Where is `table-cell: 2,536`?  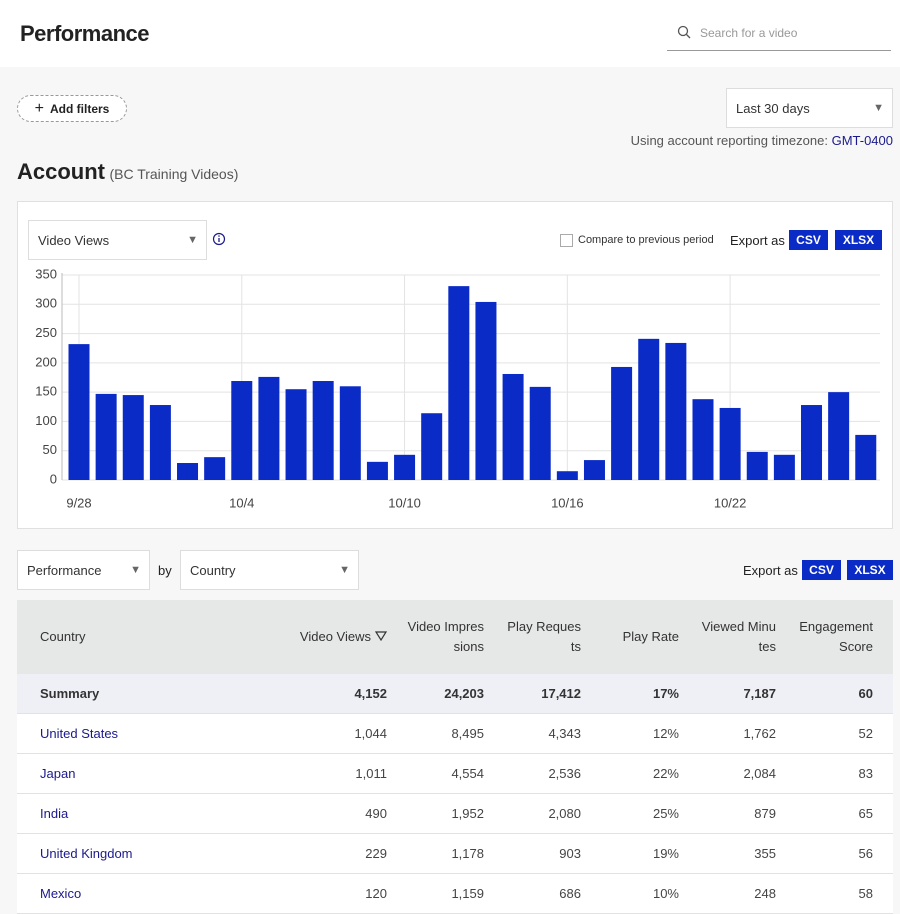 table-cell: 2,536 is located at coordinates (552, 774).